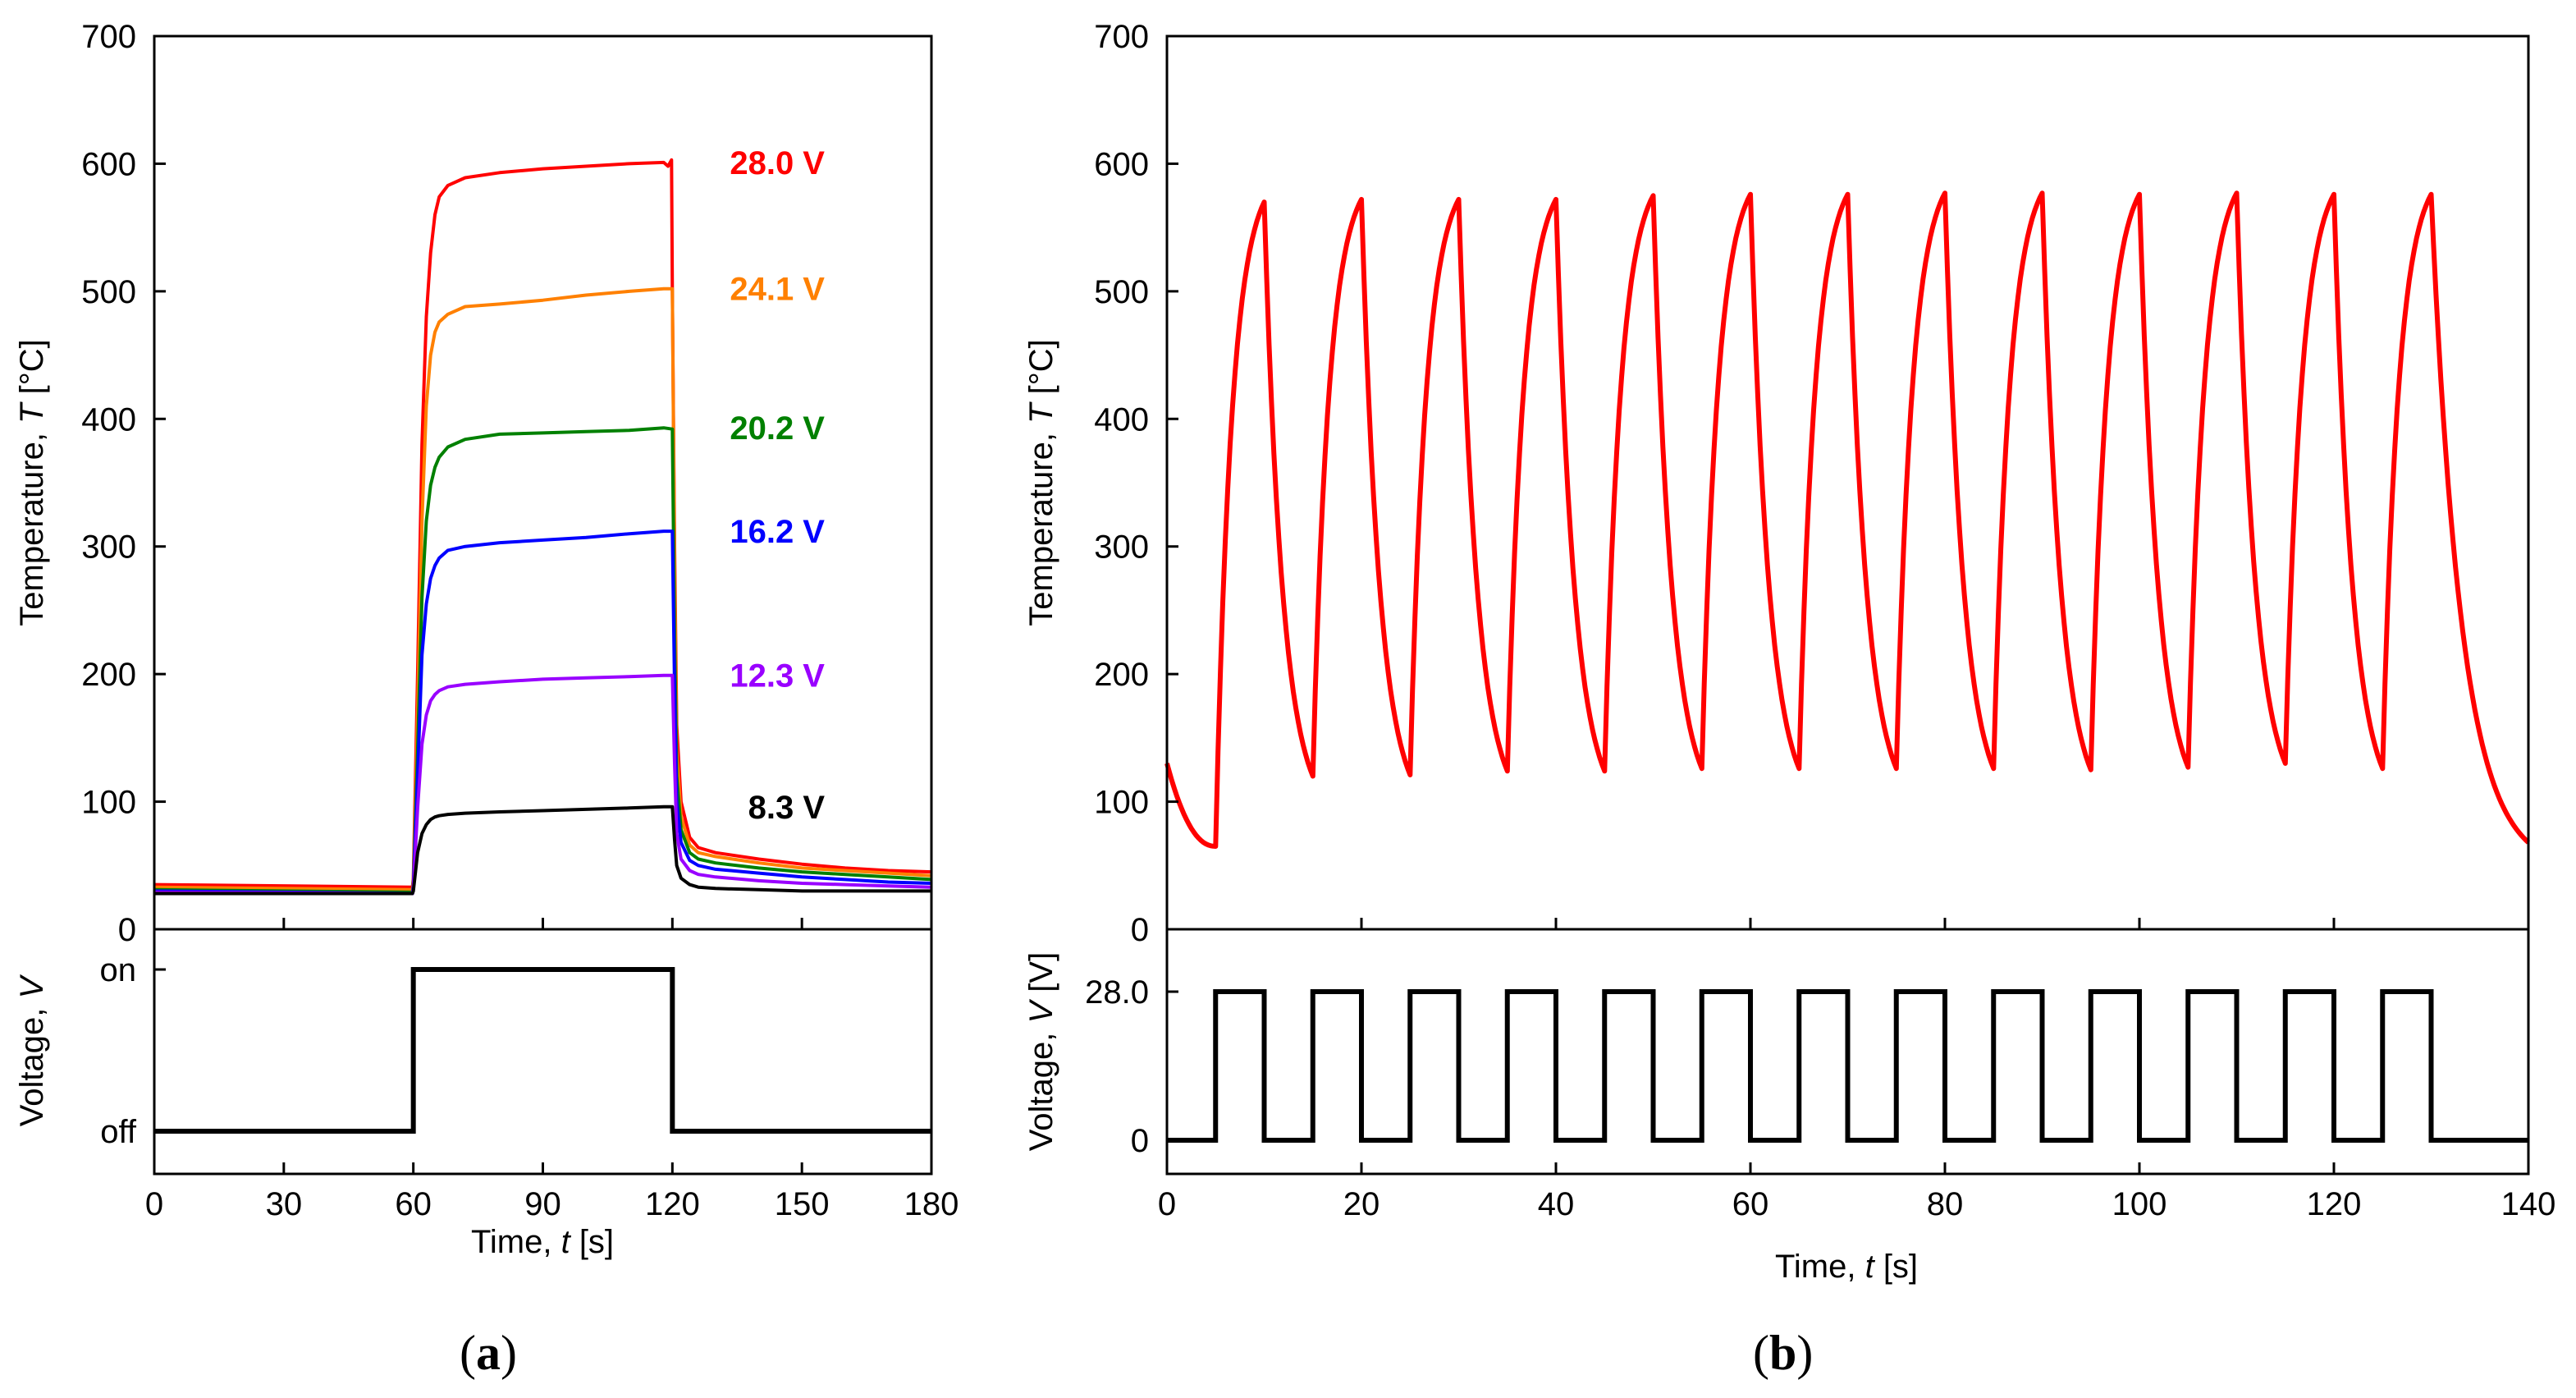  I want to click on voltage-step-line, so click(542, 1050).